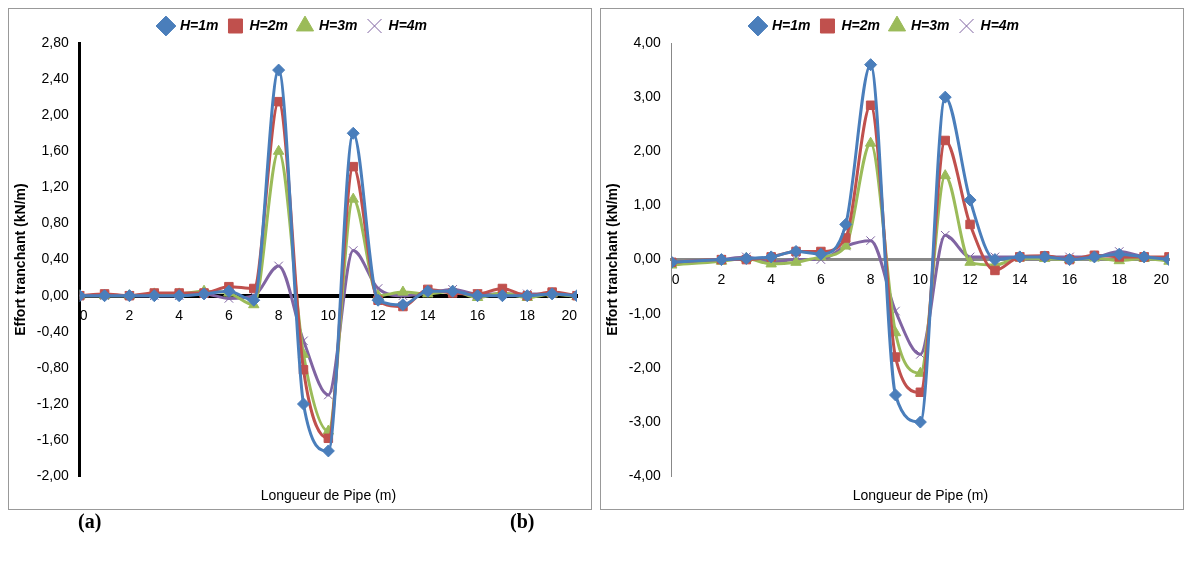 The image size is (1192, 572). What do you see at coordinates (523, 521) in the screenshot?
I see `text: (b)` at bounding box center [523, 521].